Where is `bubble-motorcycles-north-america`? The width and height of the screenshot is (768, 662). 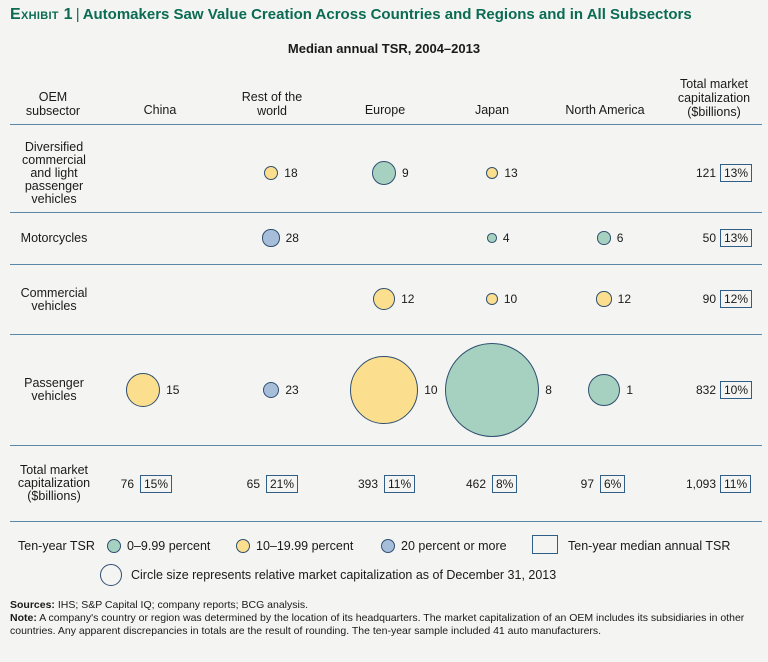
bubble-motorcycles-north-america is located at coordinates (604, 238).